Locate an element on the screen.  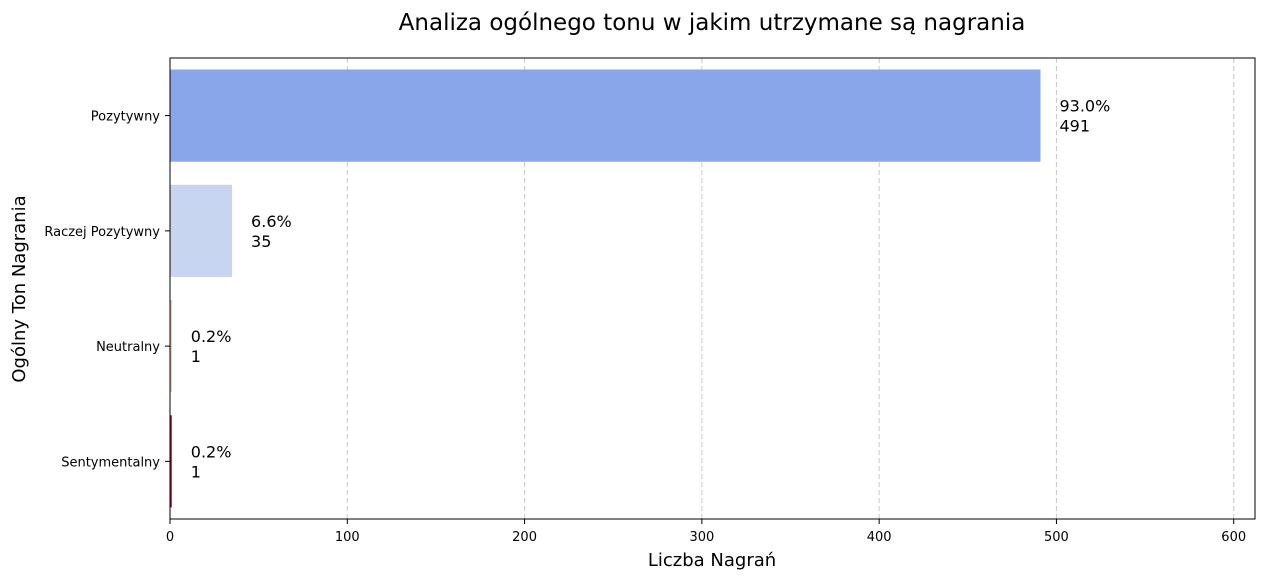
x-tick-label: 100 is located at coordinates (347, 537).